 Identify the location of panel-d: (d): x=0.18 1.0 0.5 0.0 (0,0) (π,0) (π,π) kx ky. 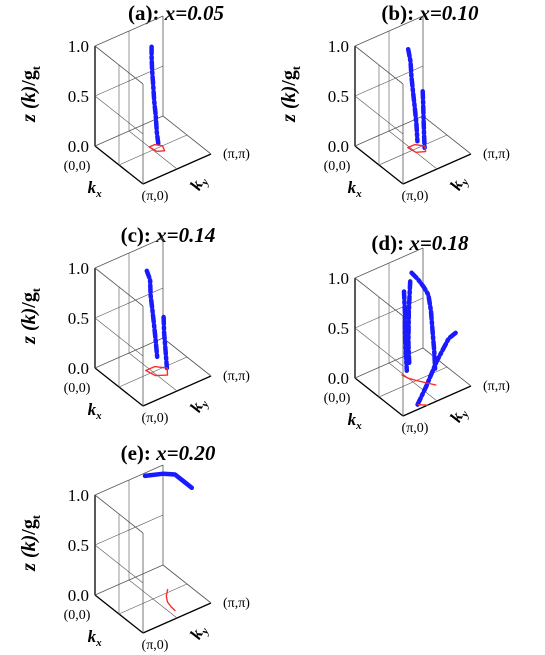
(417, 333).